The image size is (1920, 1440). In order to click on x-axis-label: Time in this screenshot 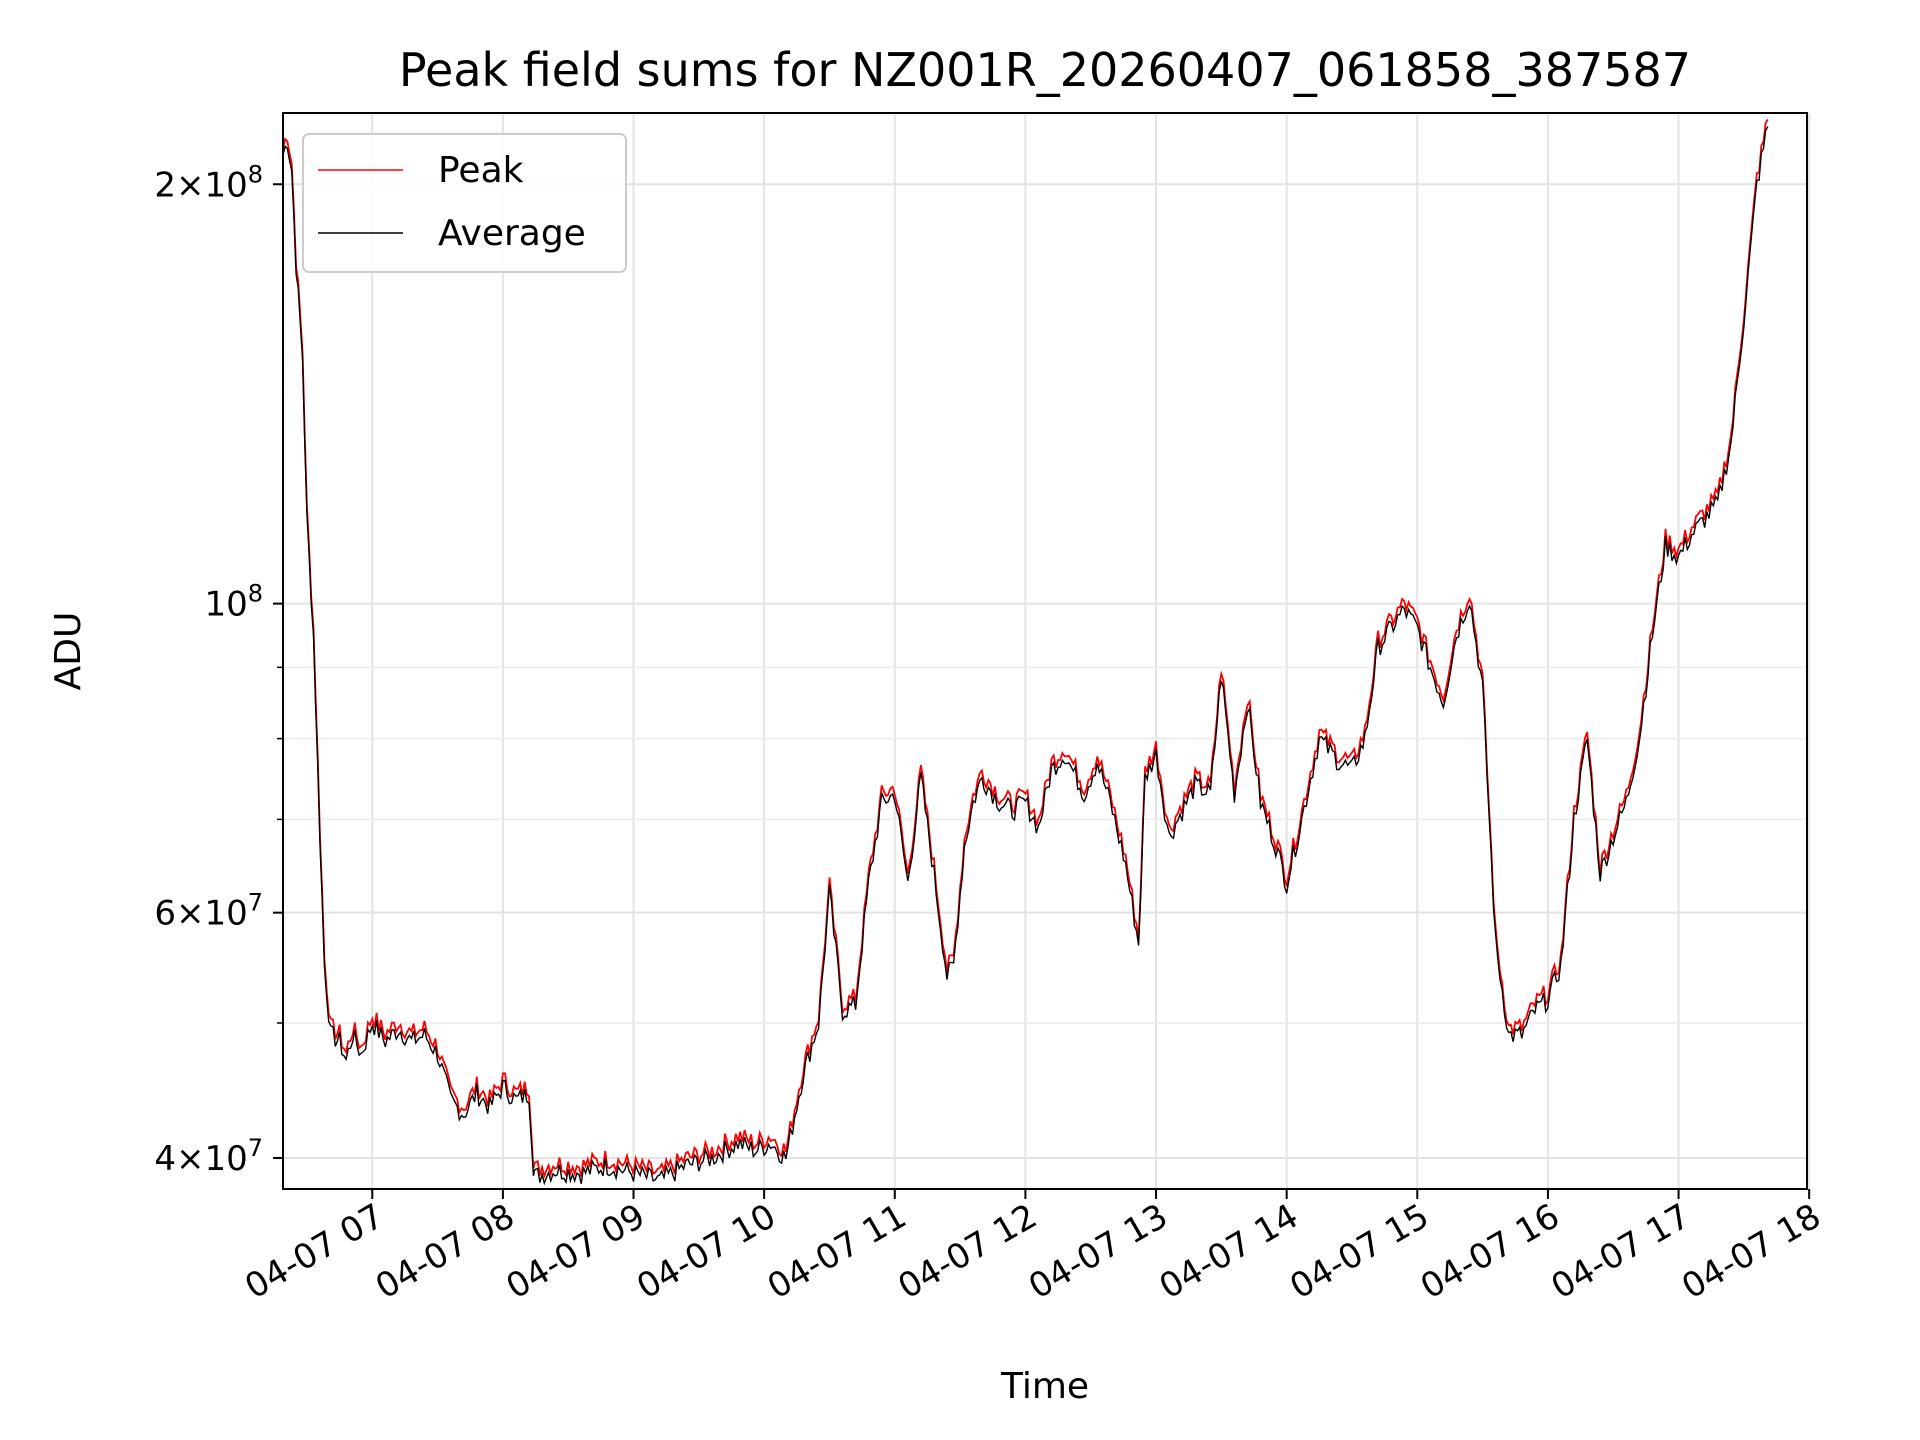, I will do `click(1044, 1386)`.